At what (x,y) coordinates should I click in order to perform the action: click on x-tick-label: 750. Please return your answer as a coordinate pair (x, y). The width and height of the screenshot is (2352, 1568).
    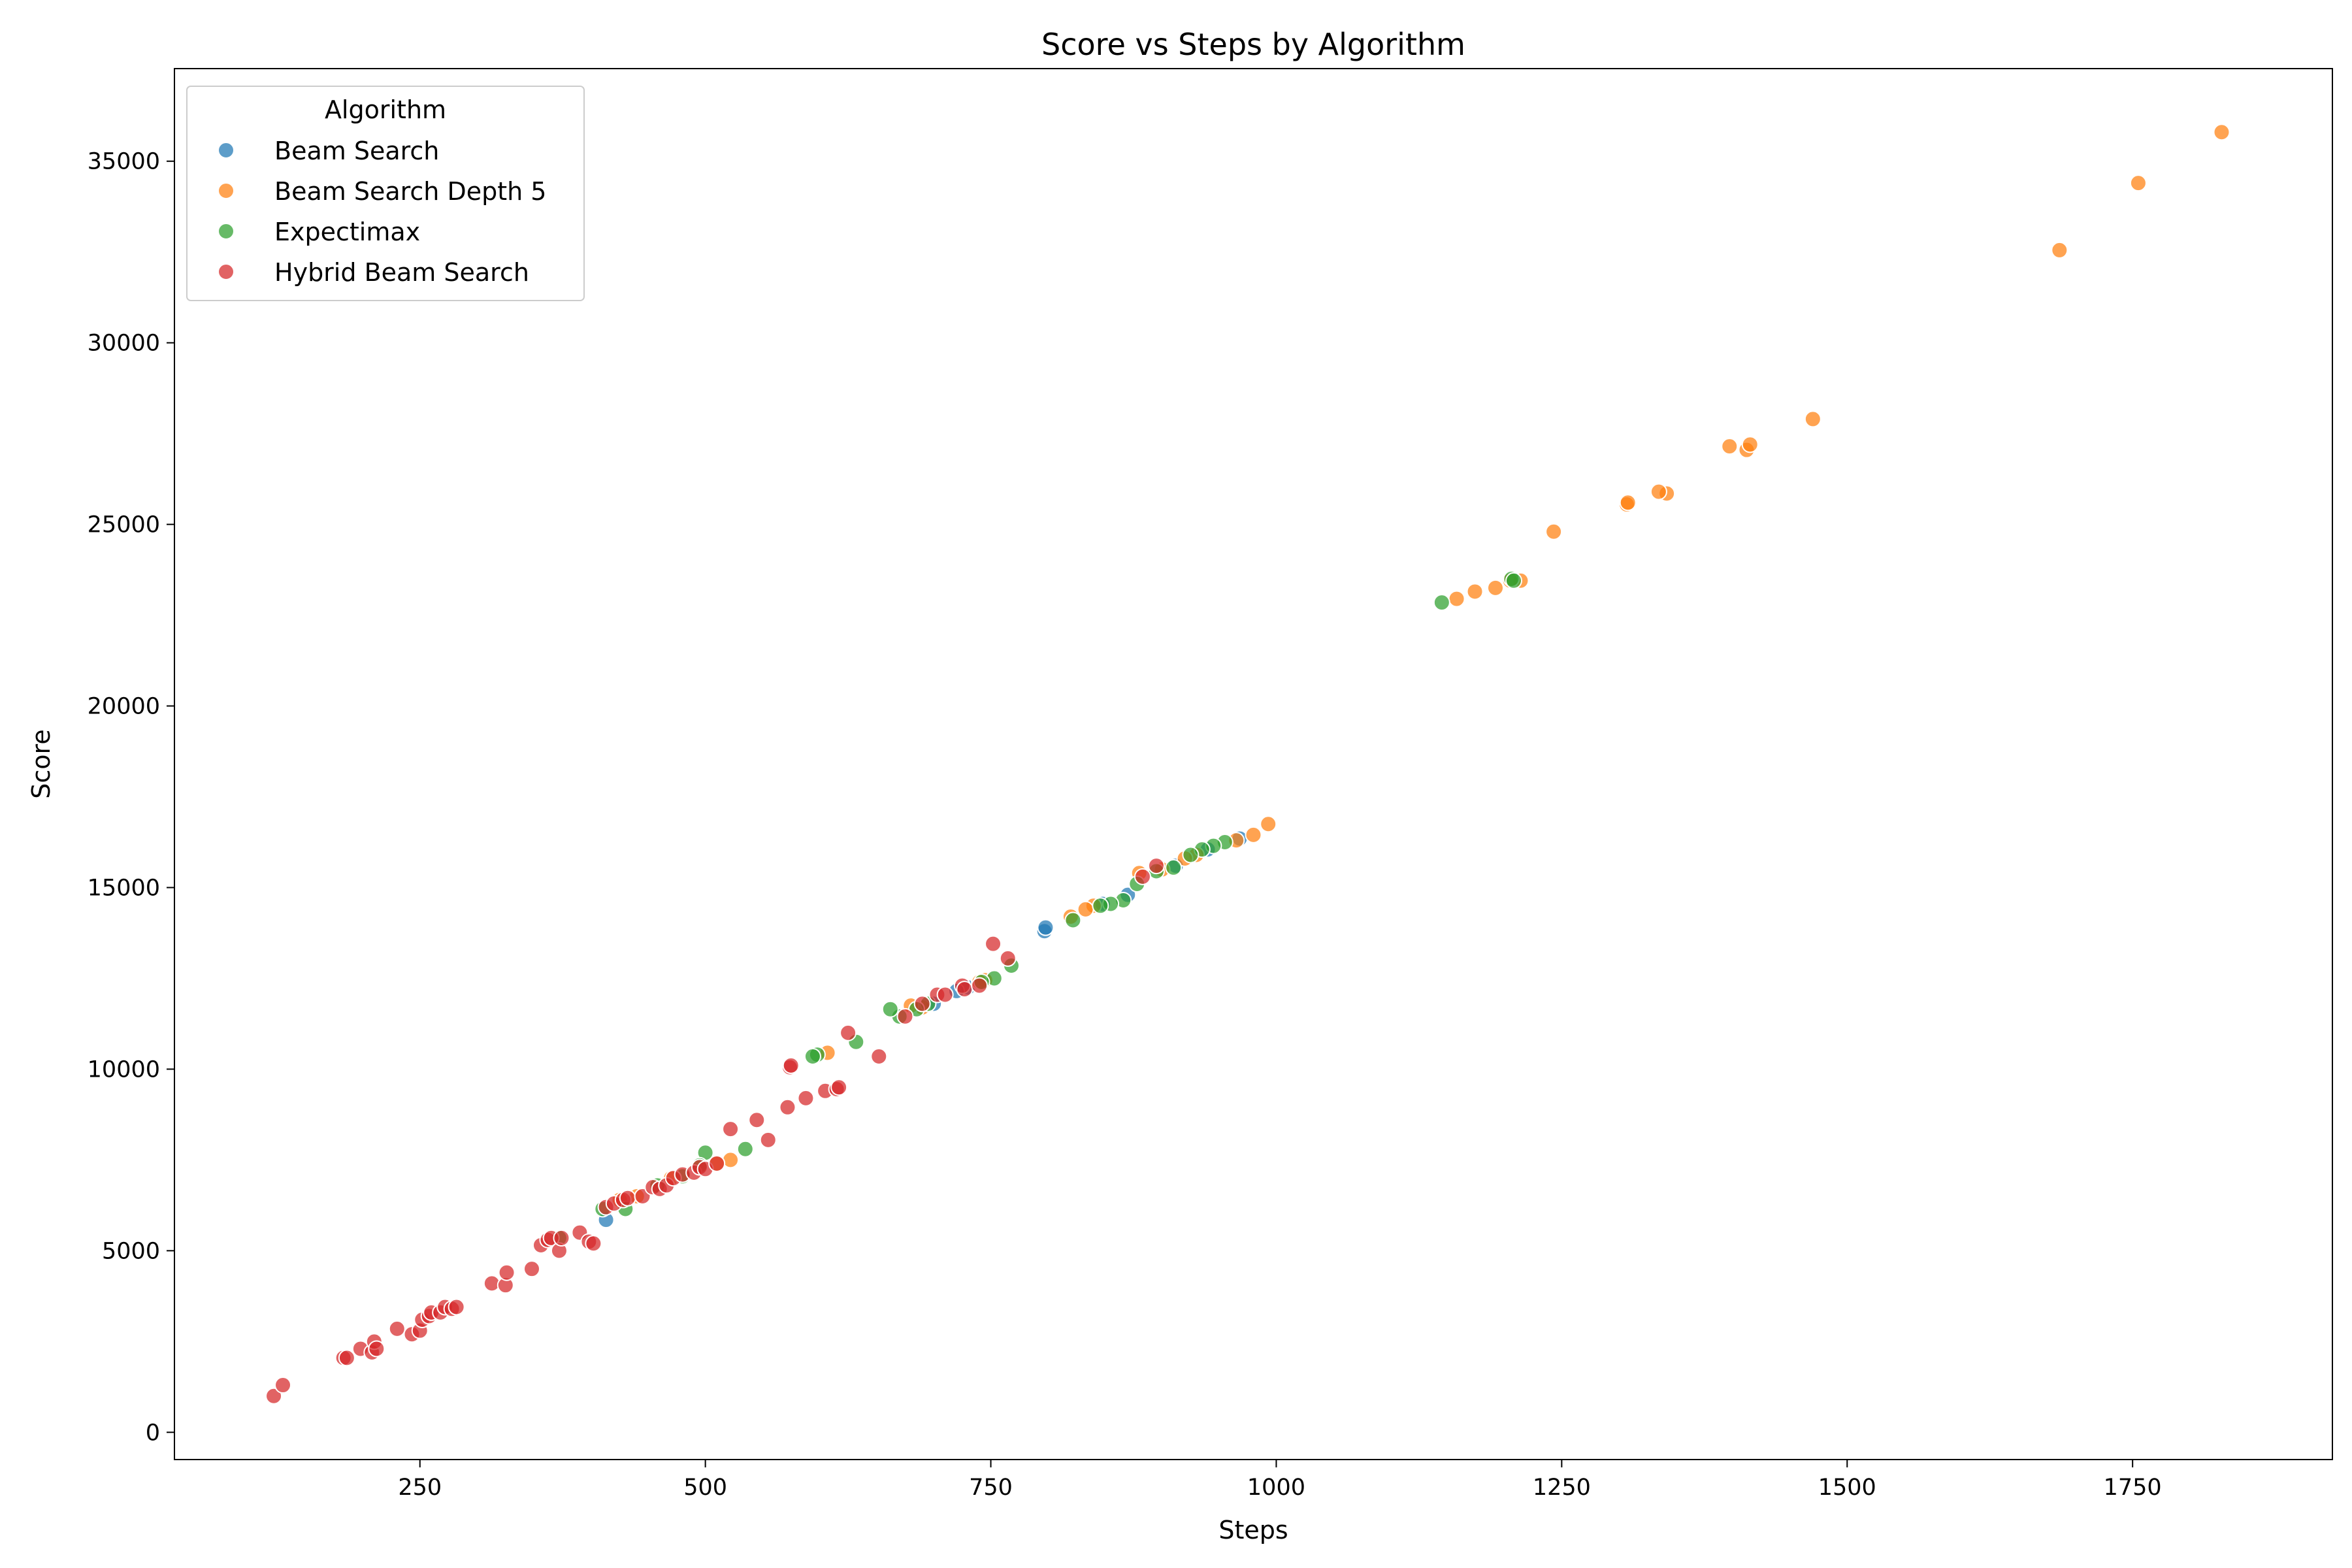
    Looking at the image, I should click on (991, 1488).